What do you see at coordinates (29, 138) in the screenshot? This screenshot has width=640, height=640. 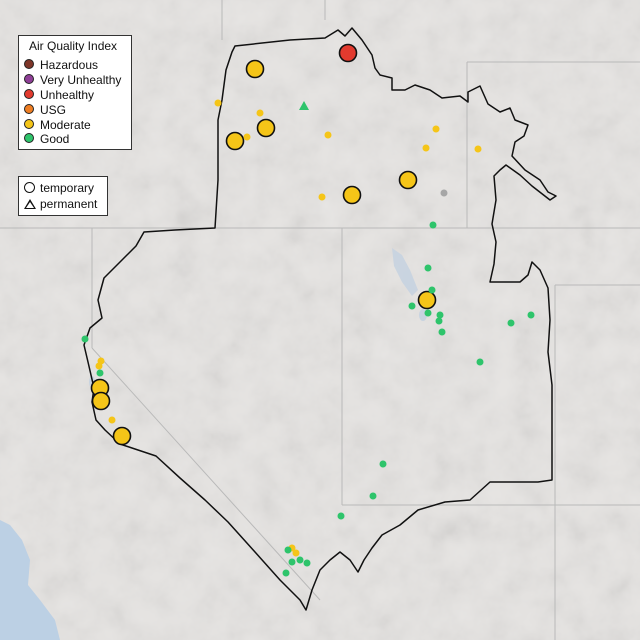 I see `good-swatch-icon` at bounding box center [29, 138].